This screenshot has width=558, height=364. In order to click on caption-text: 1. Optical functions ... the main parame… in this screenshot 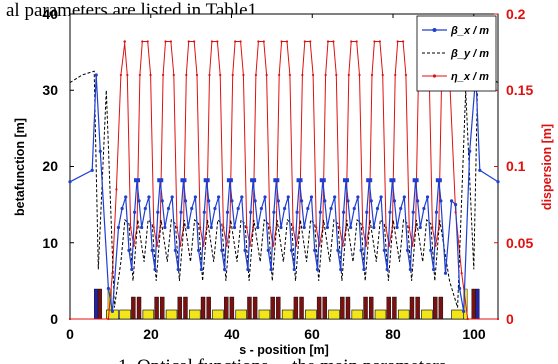, I will do `click(291, 360)`.